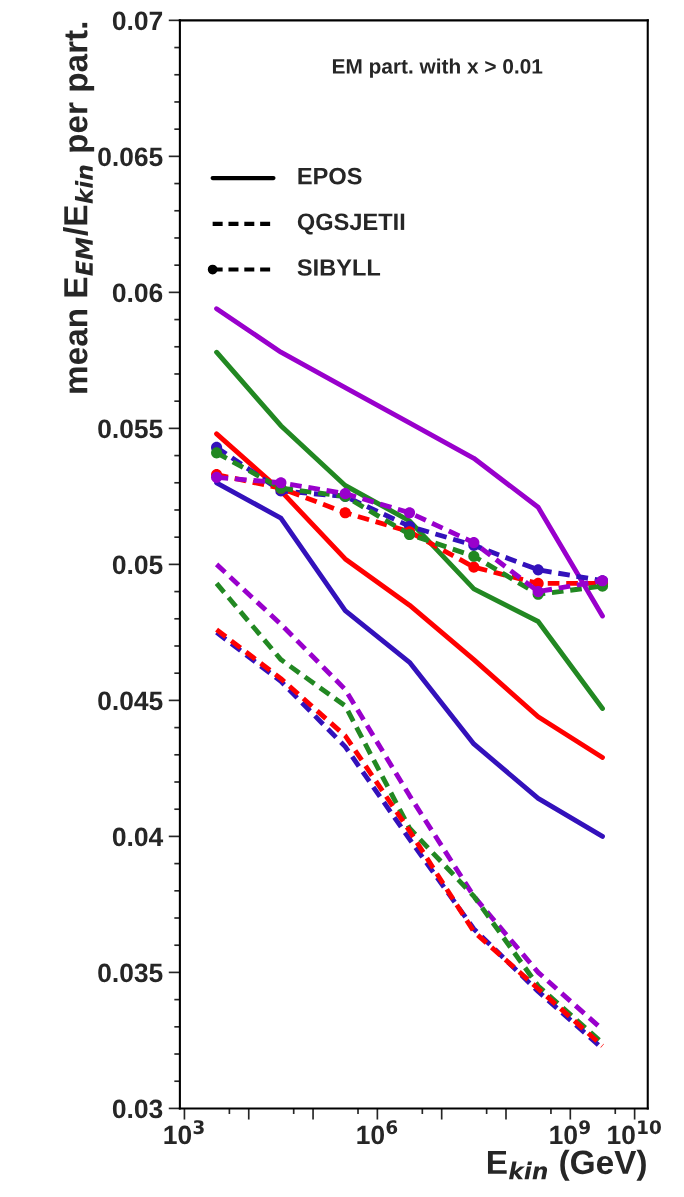  Describe the element at coordinates (570, 1132) in the screenshot. I see `x-tick-label: 10$^{9}$` at that location.